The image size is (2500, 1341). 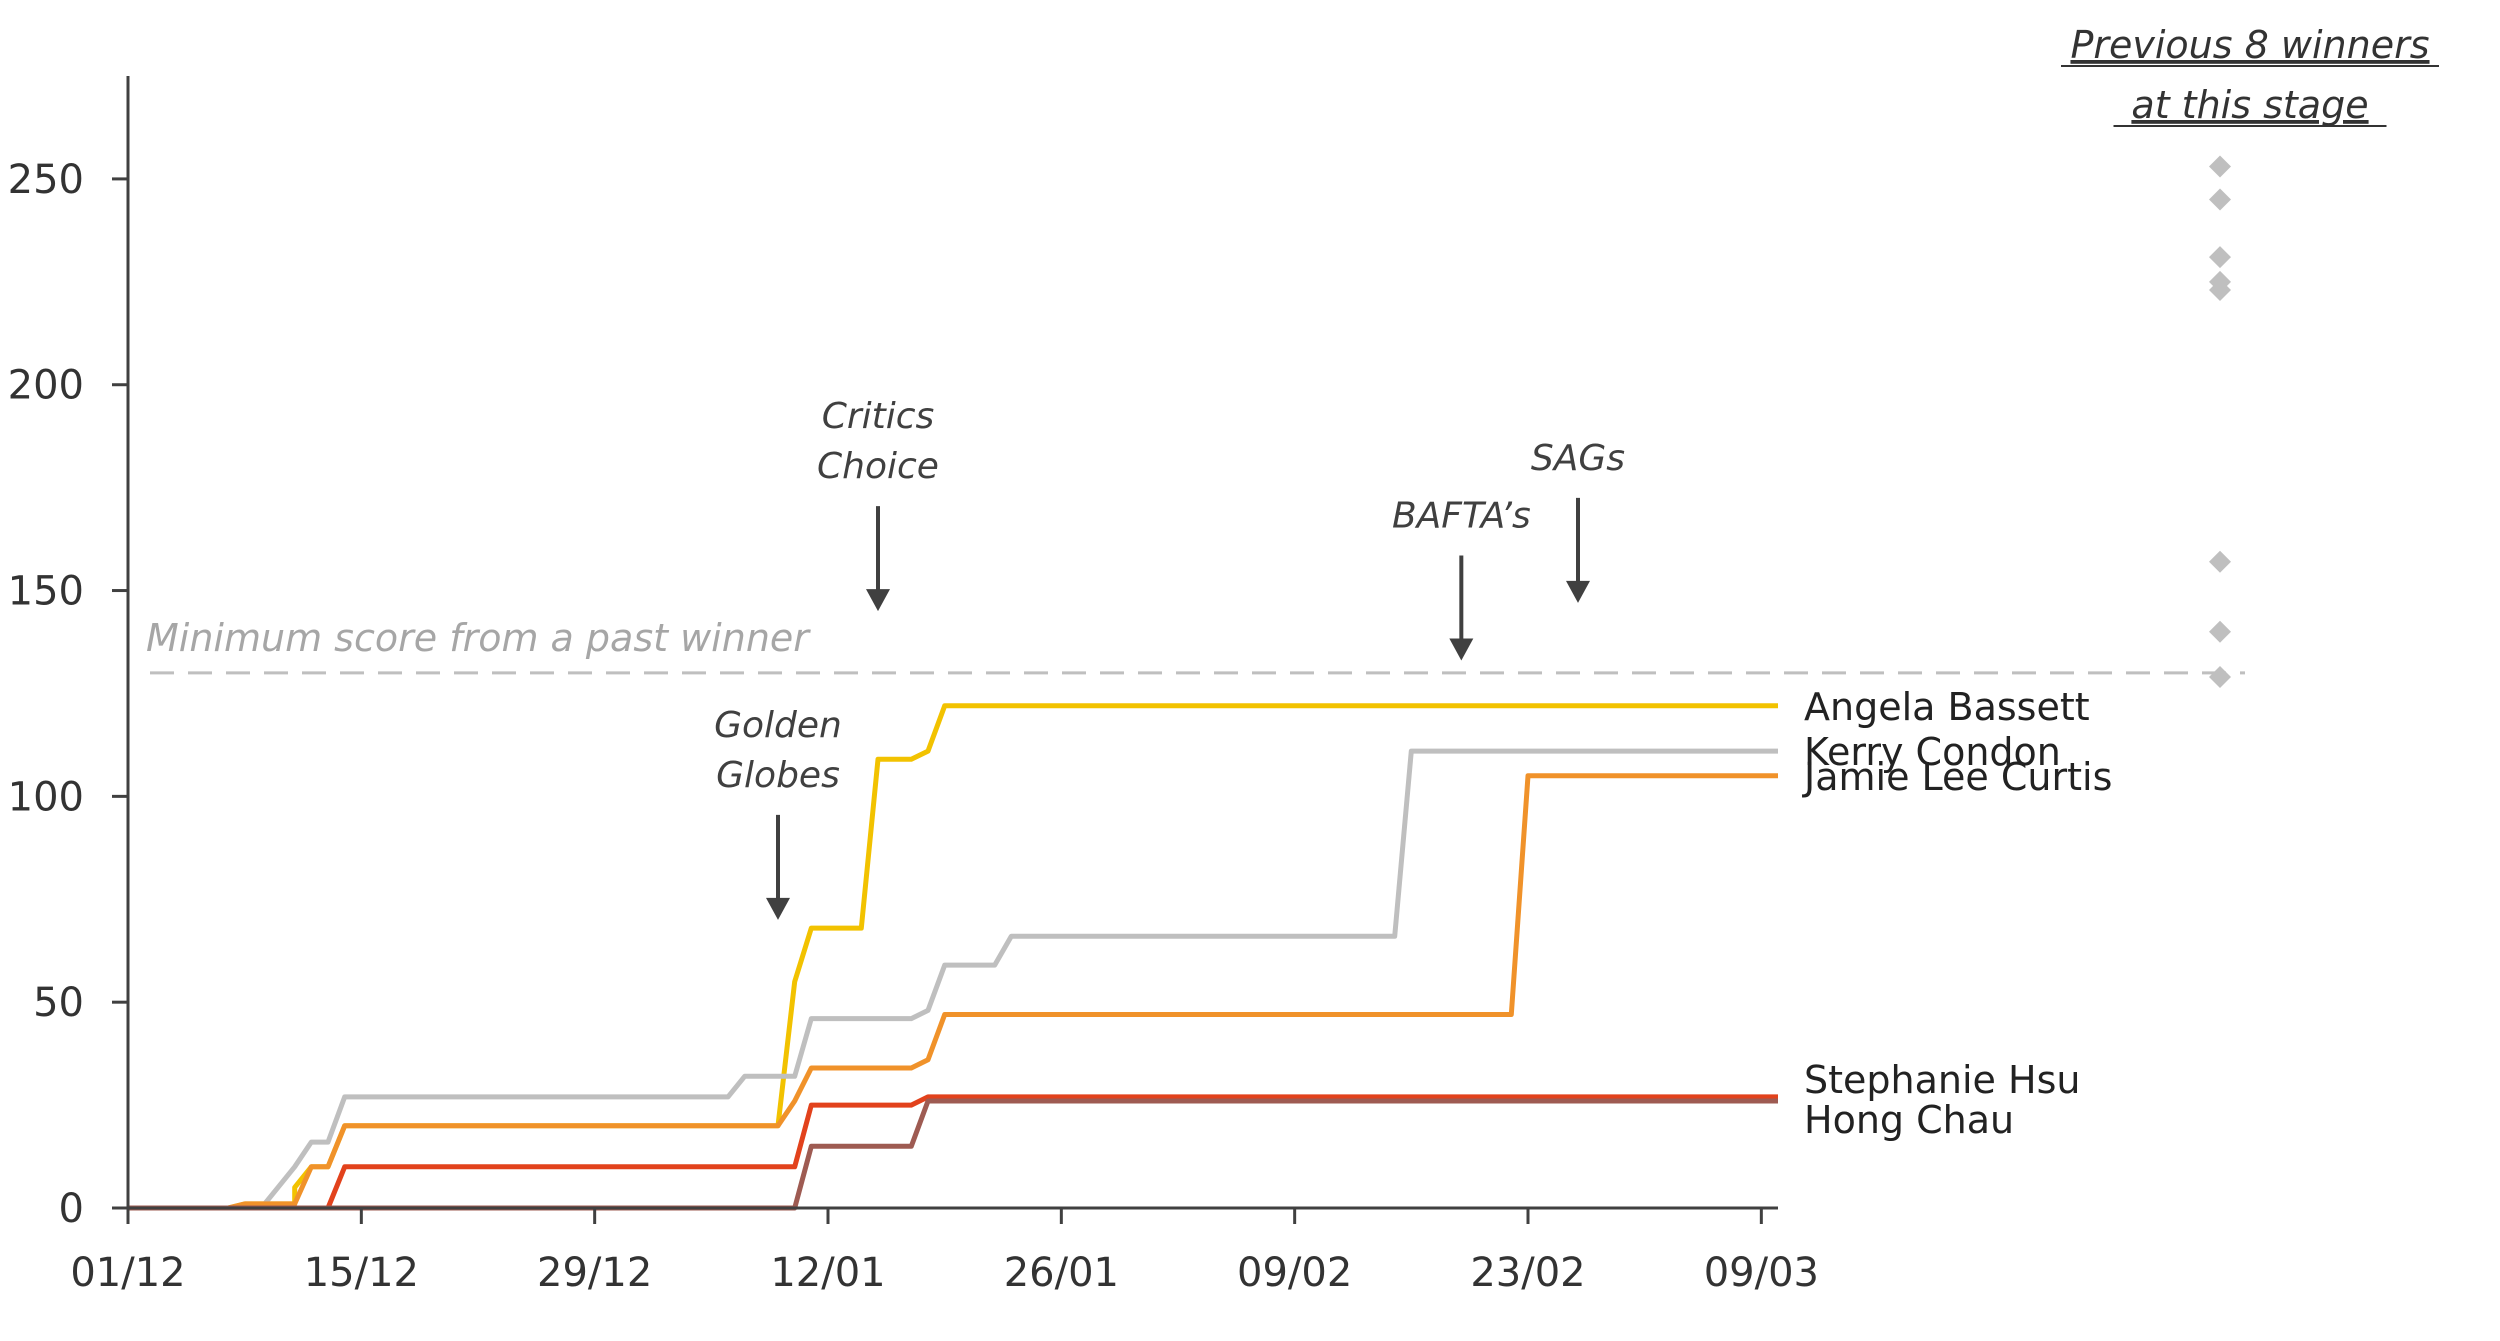 What do you see at coordinates (127, 1273) in the screenshot?
I see `x-tick-label: 01/12` at bounding box center [127, 1273].